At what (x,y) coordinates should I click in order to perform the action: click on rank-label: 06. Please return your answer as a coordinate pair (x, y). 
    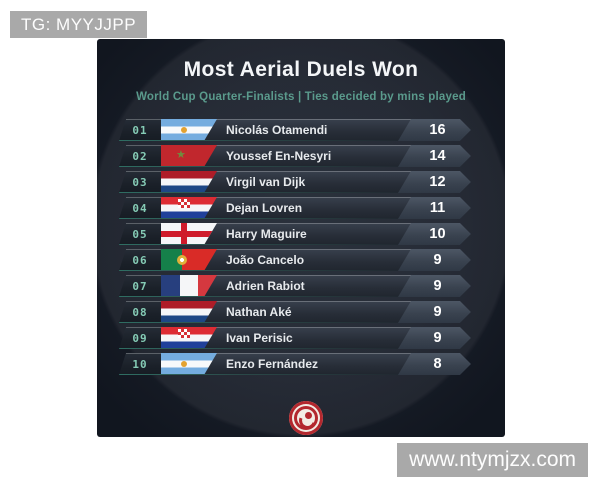
    Looking at the image, I should click on (140, 260).